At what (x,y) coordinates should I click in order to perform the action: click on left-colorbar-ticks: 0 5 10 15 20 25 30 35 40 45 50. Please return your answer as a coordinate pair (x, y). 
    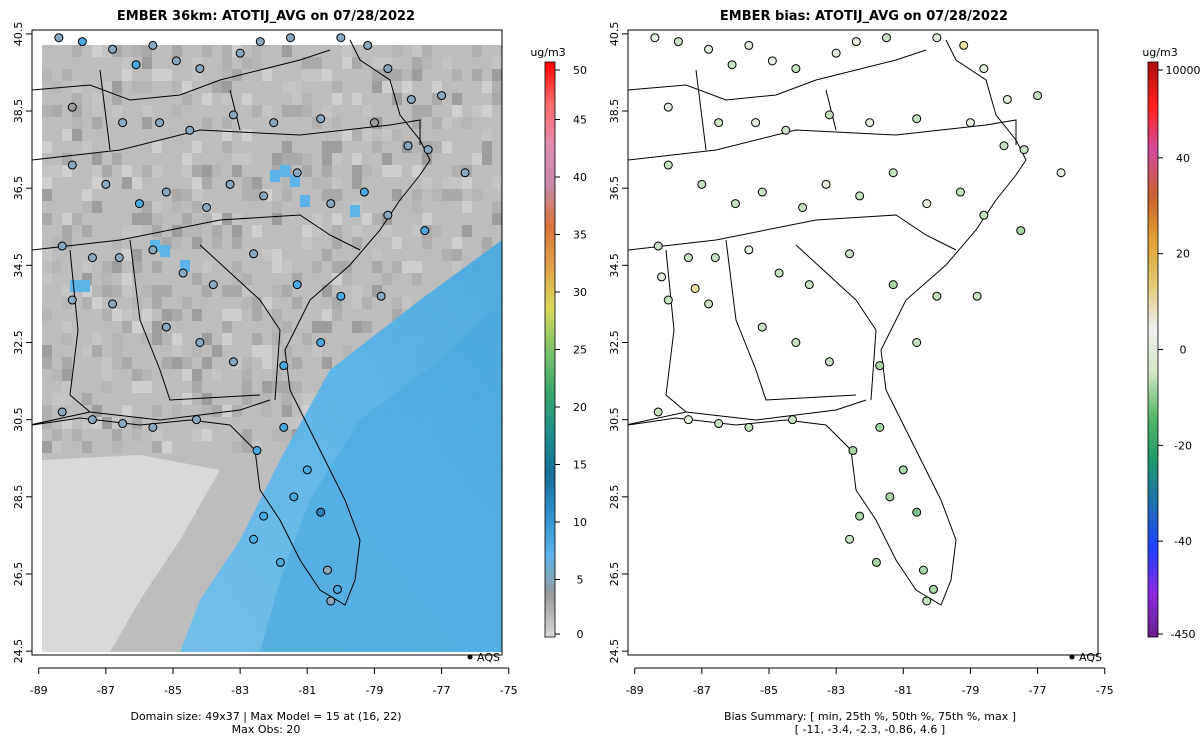
    Looking at the image, I should click on (571, 352).